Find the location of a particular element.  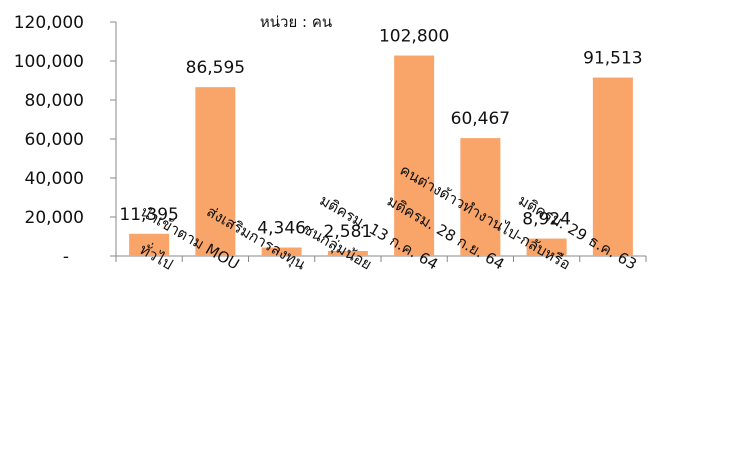

y-tick-label: 100,000 is located at coordinates (49, 62).